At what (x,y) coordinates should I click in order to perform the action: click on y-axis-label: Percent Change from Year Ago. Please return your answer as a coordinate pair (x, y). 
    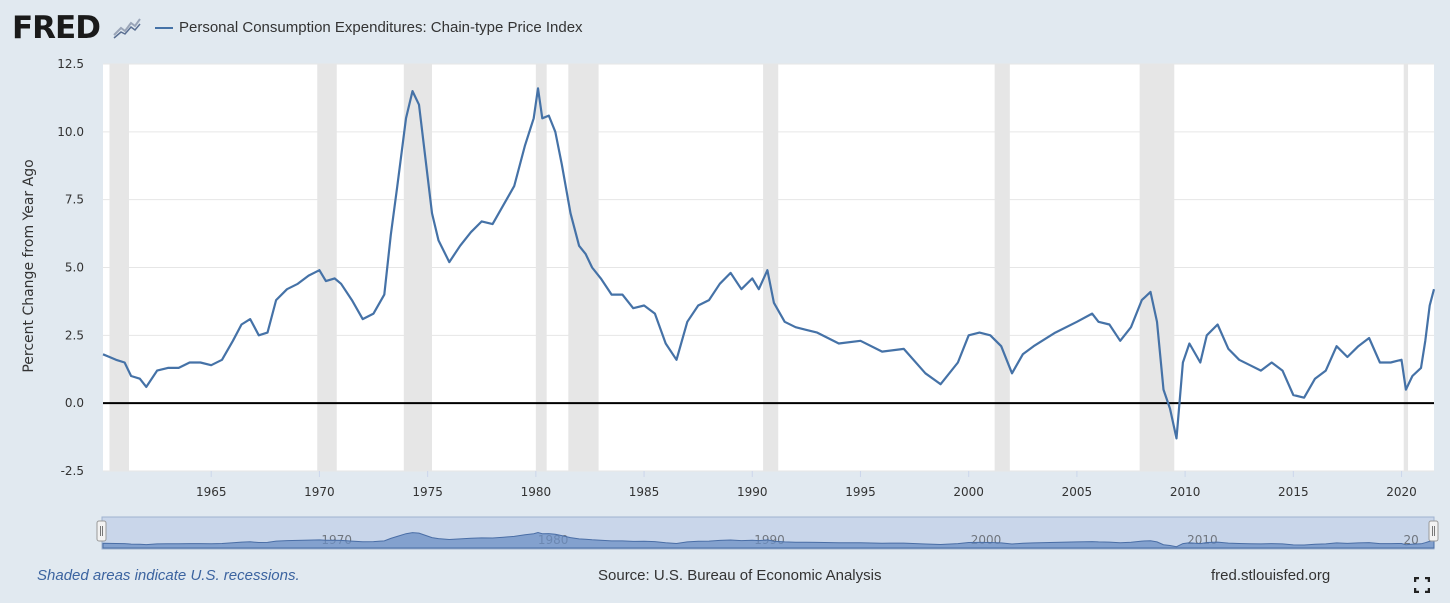
    Looking at the image, I should click on (29, 265).